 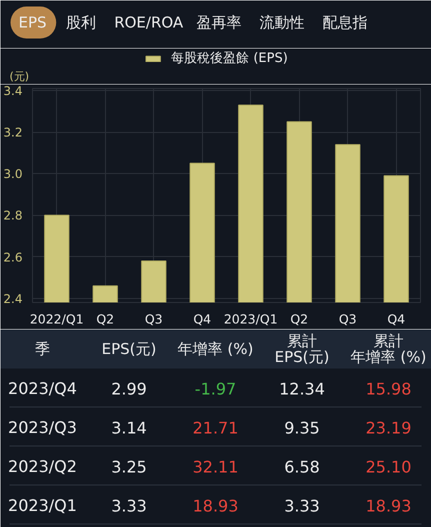 What do you see at coordinates (302, 467) in the screenshot?
I see `data-label: 6.58` at bounding box center [302, 467].